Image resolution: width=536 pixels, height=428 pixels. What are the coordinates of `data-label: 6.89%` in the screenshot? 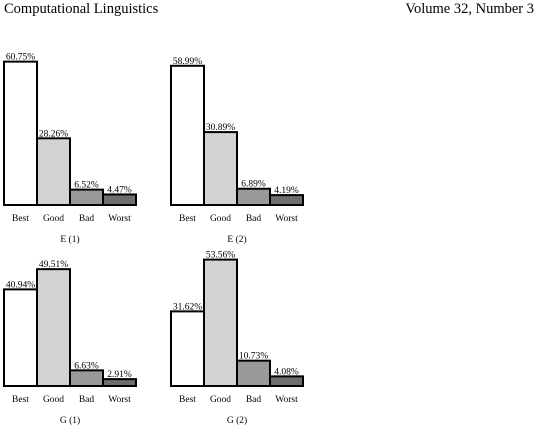 It's located at (253, 185).